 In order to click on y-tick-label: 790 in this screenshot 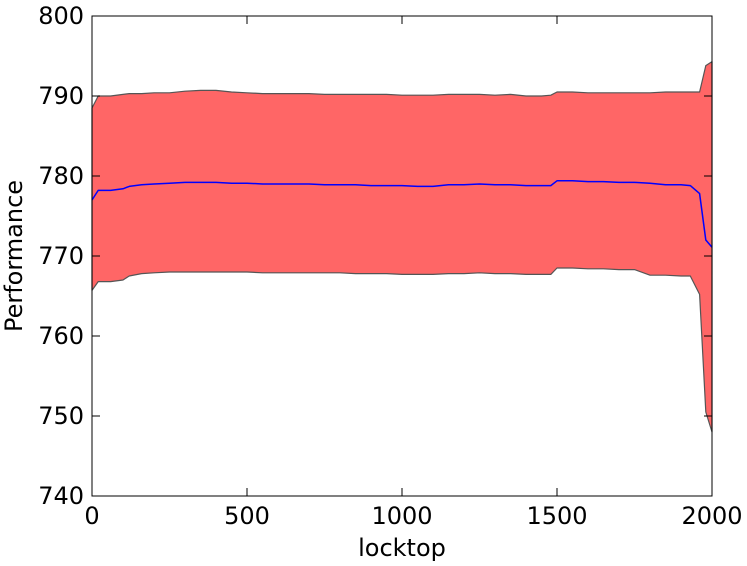, I will do `click(61, 96)`.